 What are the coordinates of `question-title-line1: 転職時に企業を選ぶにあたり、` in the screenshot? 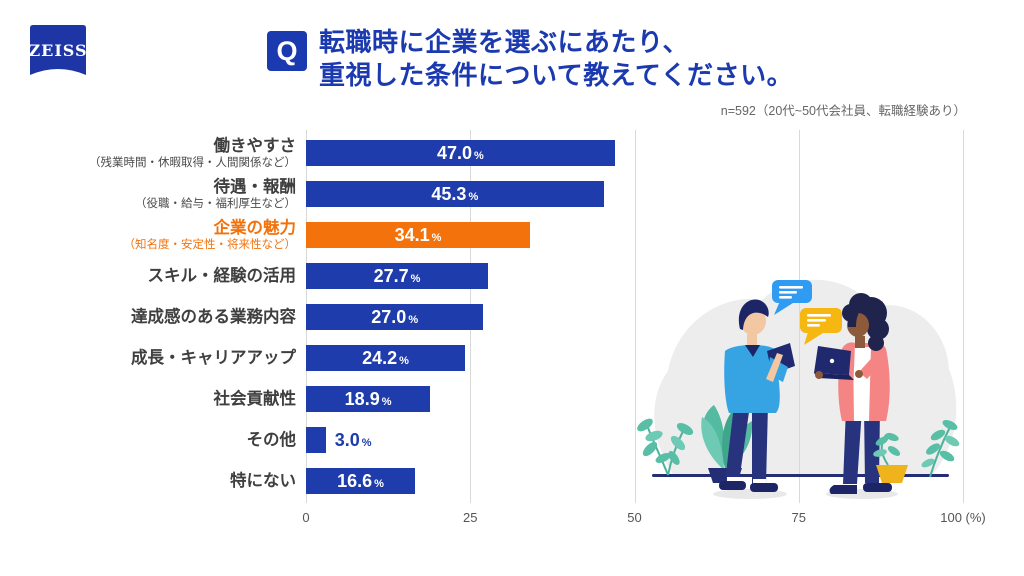 It's located at (504, 42).